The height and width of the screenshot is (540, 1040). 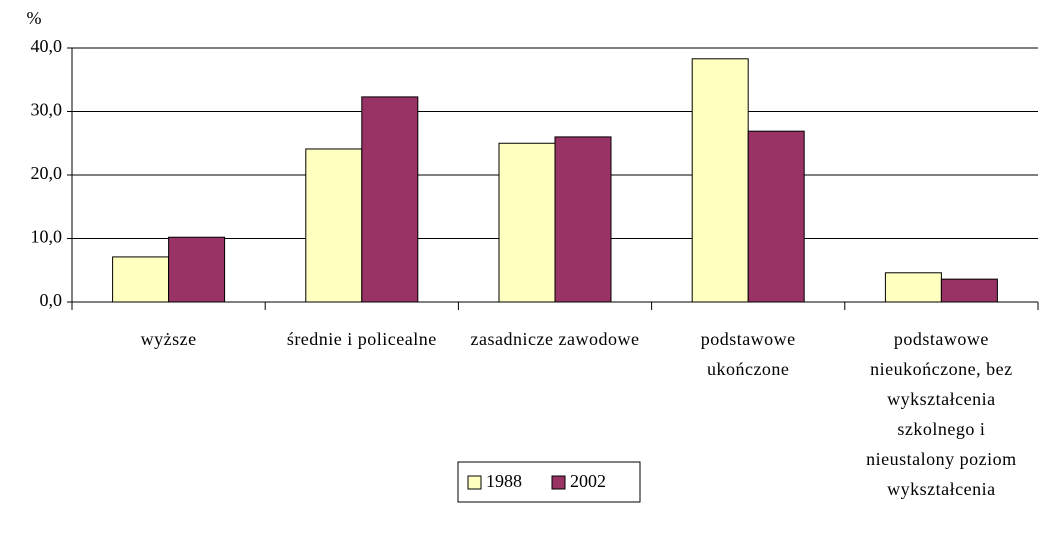 What do you see at coordinates (748, 354) in the screenshot?
I see `x-tick-label: podstawowe ukończone` at bounding box center [748, 354].